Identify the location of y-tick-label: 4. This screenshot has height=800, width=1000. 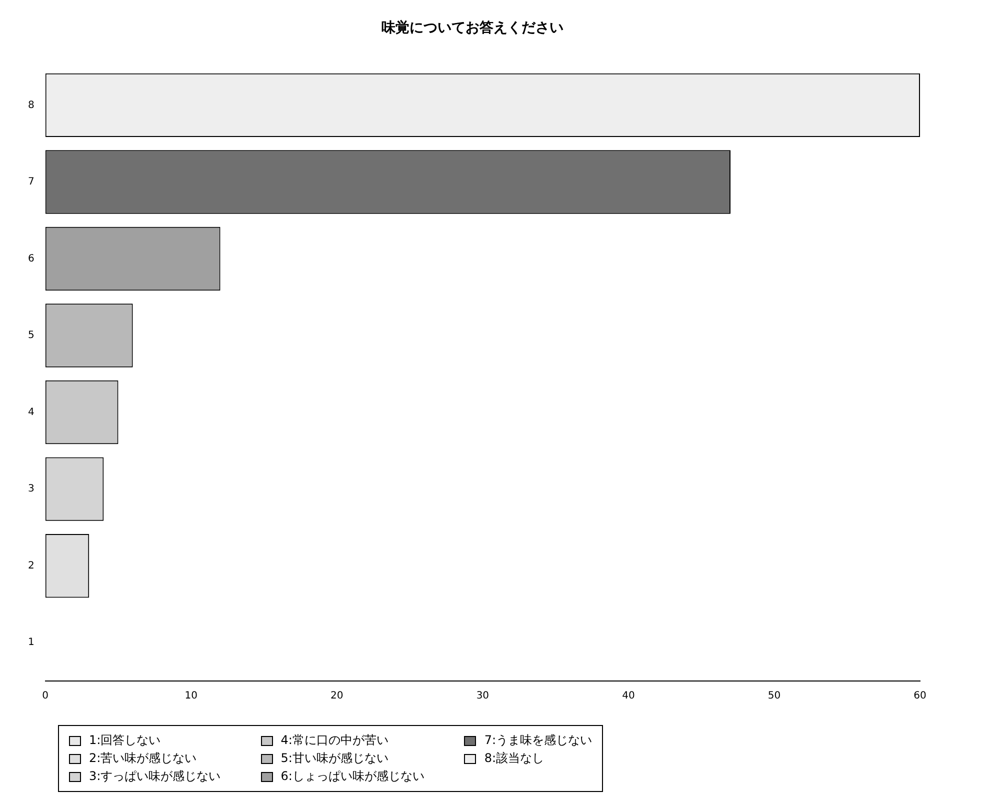
(31, 412).